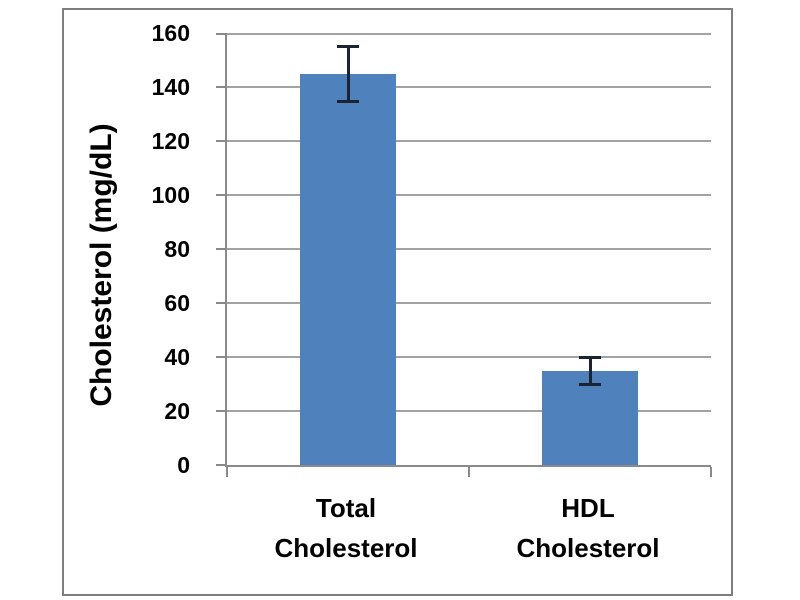 Image resolution: width=800 pixels, height=600 pixels. What do you see at coordinates (177, 411) in the screenshot?
I see `y-tick-label: 20` at bounding box center [177, 411].